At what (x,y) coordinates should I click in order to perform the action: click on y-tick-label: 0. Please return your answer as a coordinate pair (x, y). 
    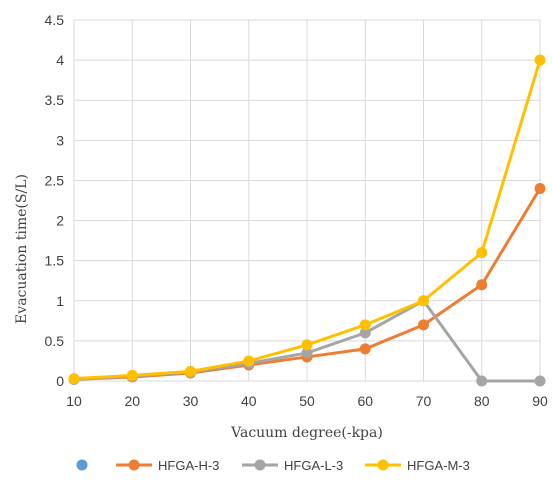
    Looking at the image, I should click on (60, 381).